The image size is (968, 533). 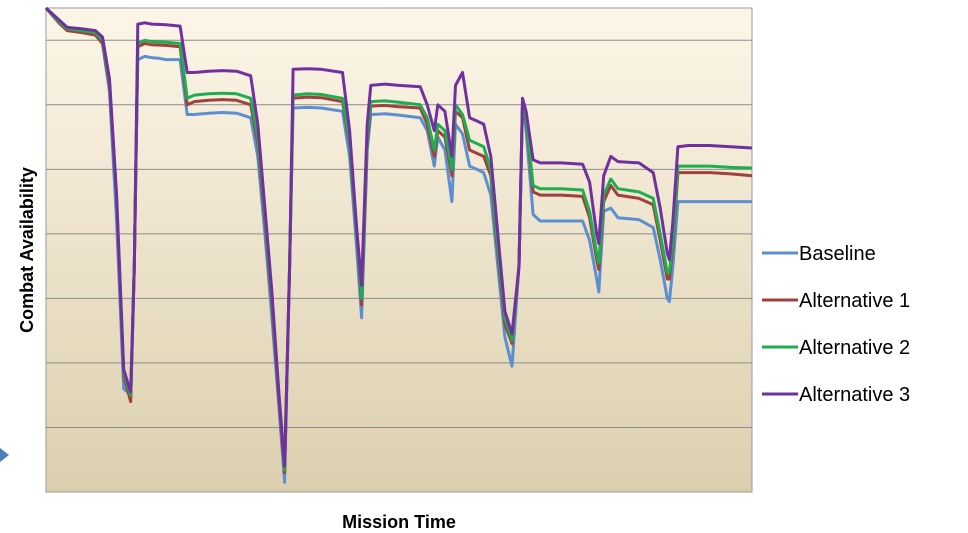 What do you see at coordinates (4, 455) in the screenshot?
I see `chevron-right-icon` at bounding box center [4, 455].